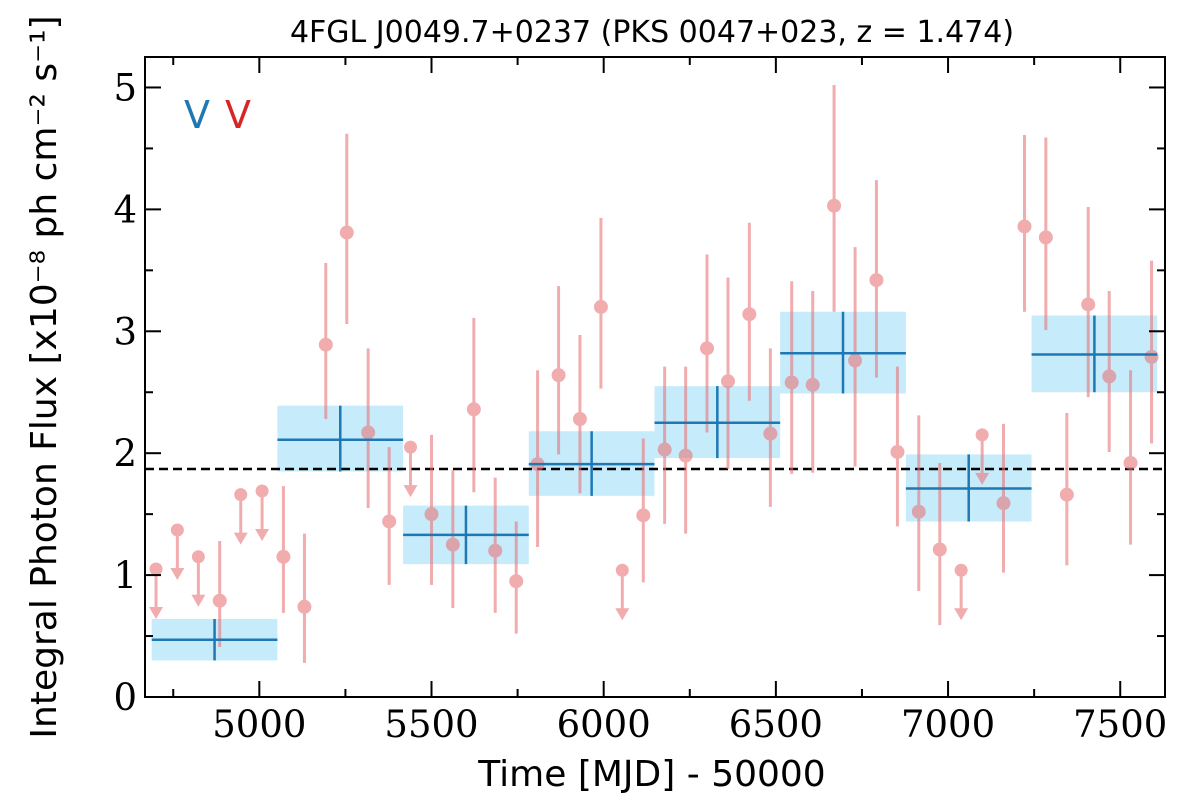  I want to click on x-tick-label: 6500, so click(776, 724).